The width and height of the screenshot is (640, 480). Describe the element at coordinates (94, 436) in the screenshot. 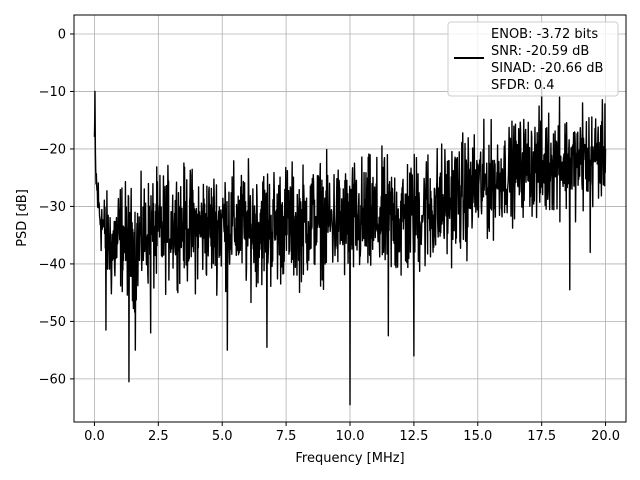

I see `x-tick-label: 0.0` at that location.